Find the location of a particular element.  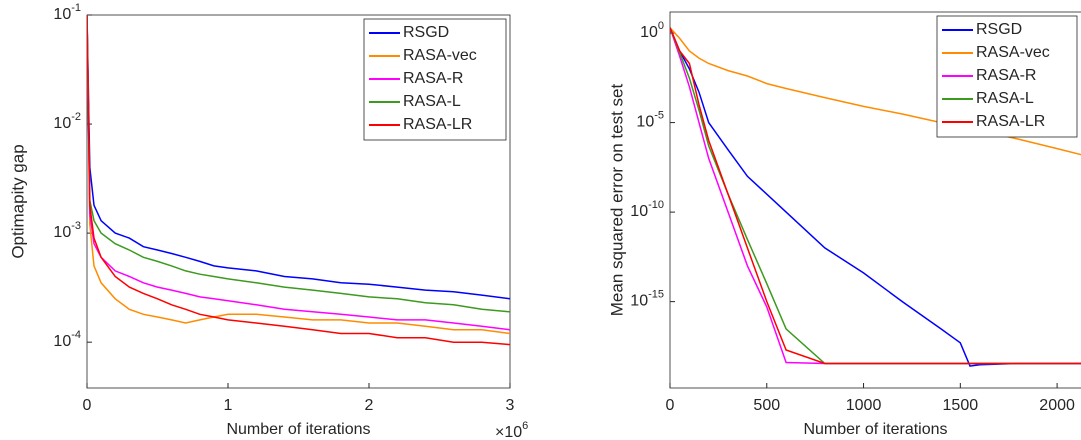

x-tick-label: 1 is located at coordinates (228, 405).